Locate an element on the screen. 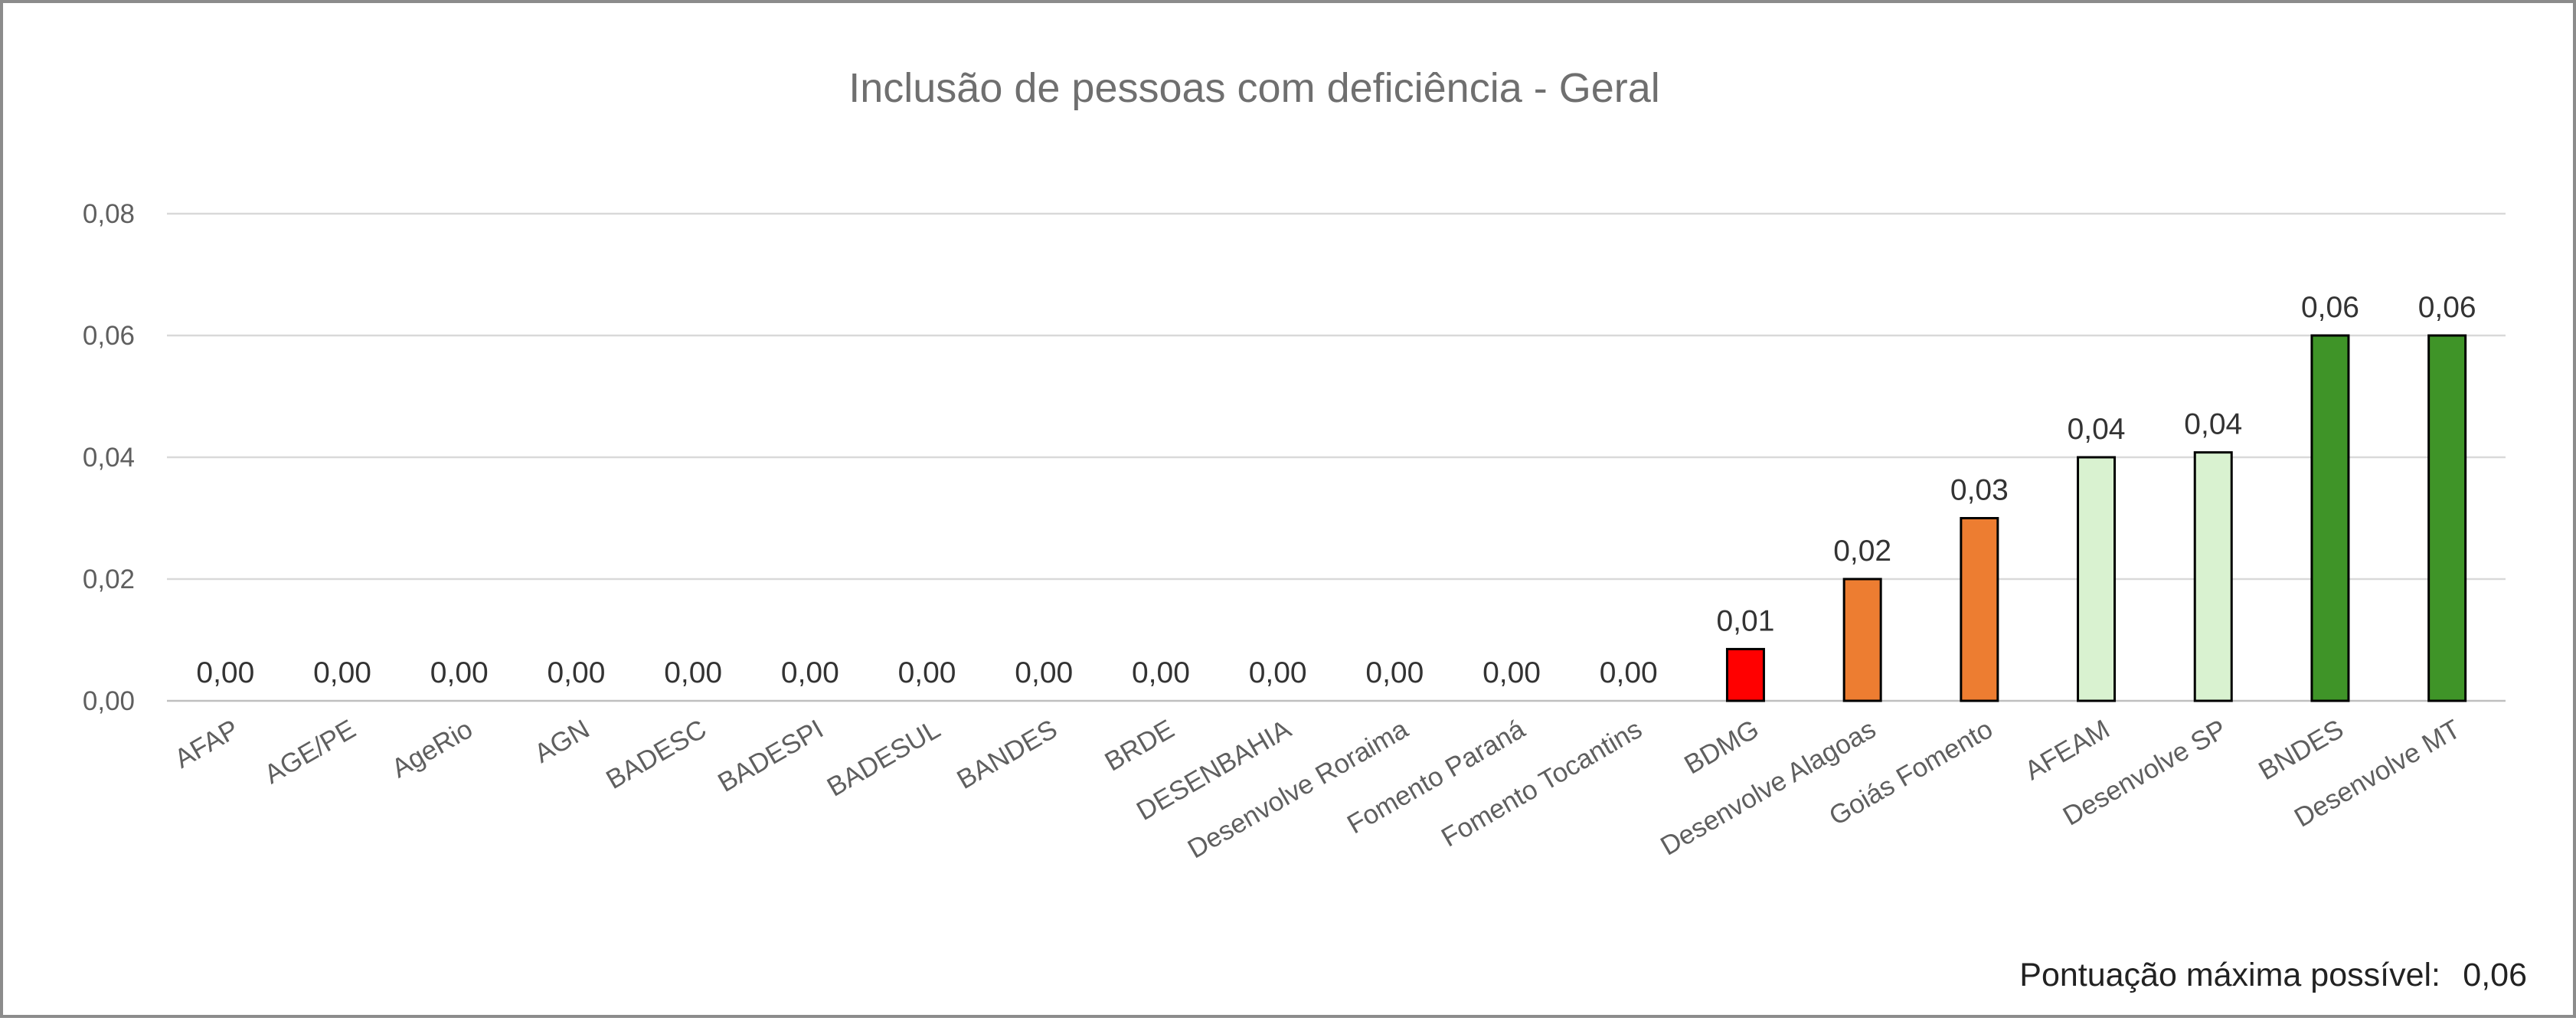 This screenshot has width=2576, height=1021. category-label: Fomento Tocantins is located at coordinates (1542, 783).